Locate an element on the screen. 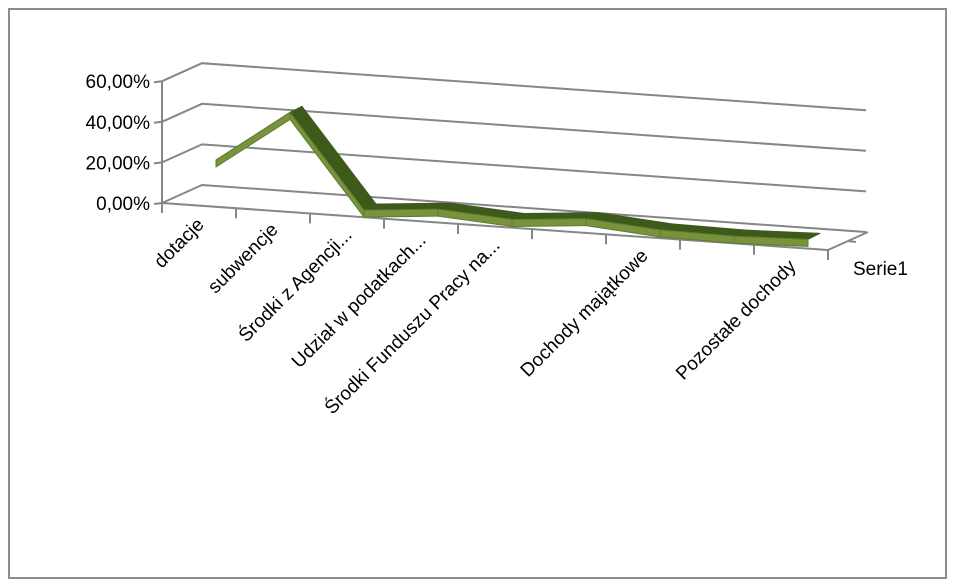  y-tick-label: 40,00% is located at coordinates (118, 123).